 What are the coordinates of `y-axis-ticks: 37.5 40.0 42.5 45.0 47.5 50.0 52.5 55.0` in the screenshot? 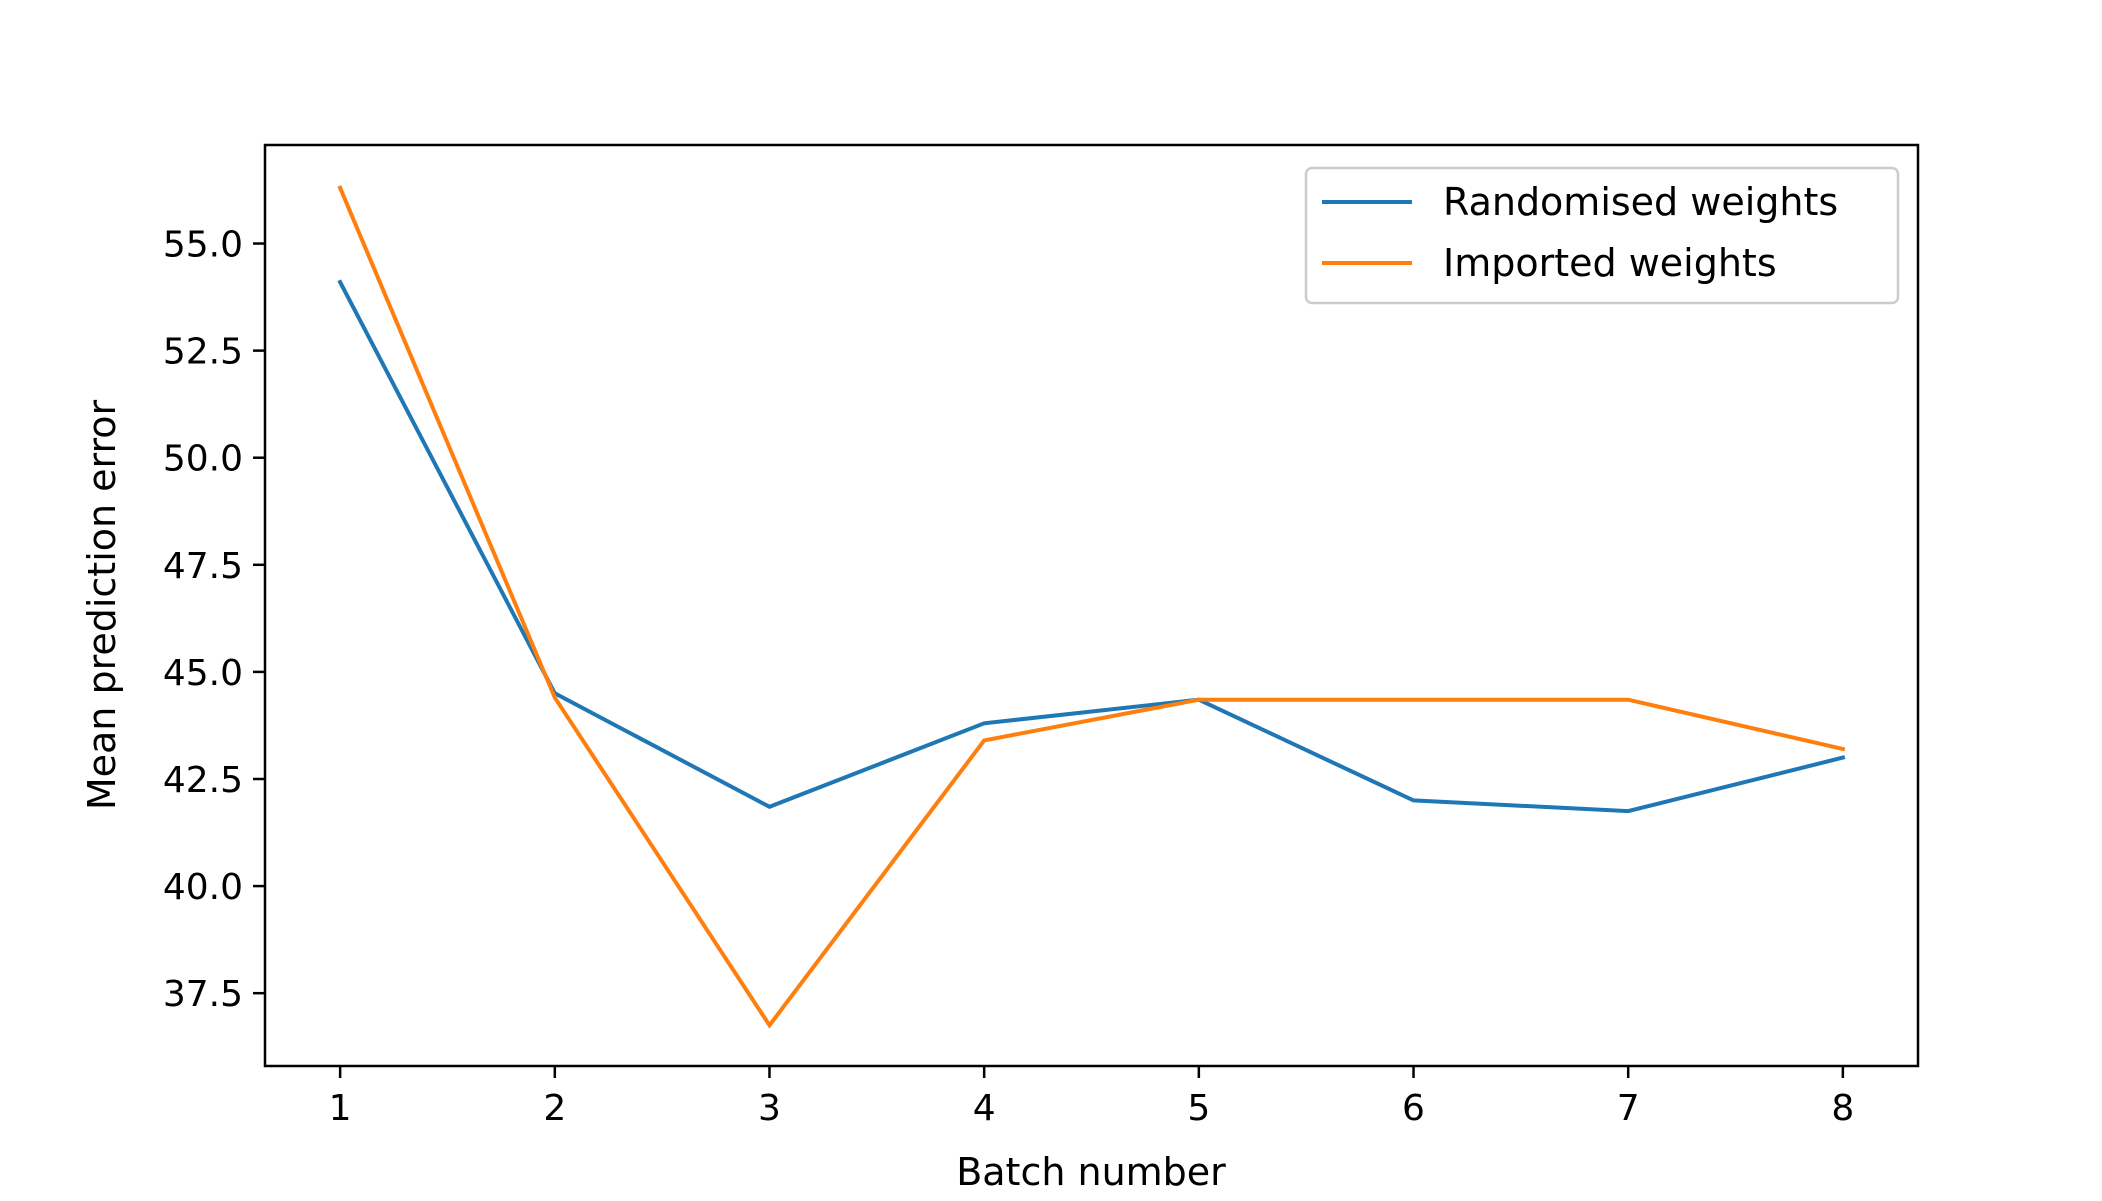 It's located at (214, 620).